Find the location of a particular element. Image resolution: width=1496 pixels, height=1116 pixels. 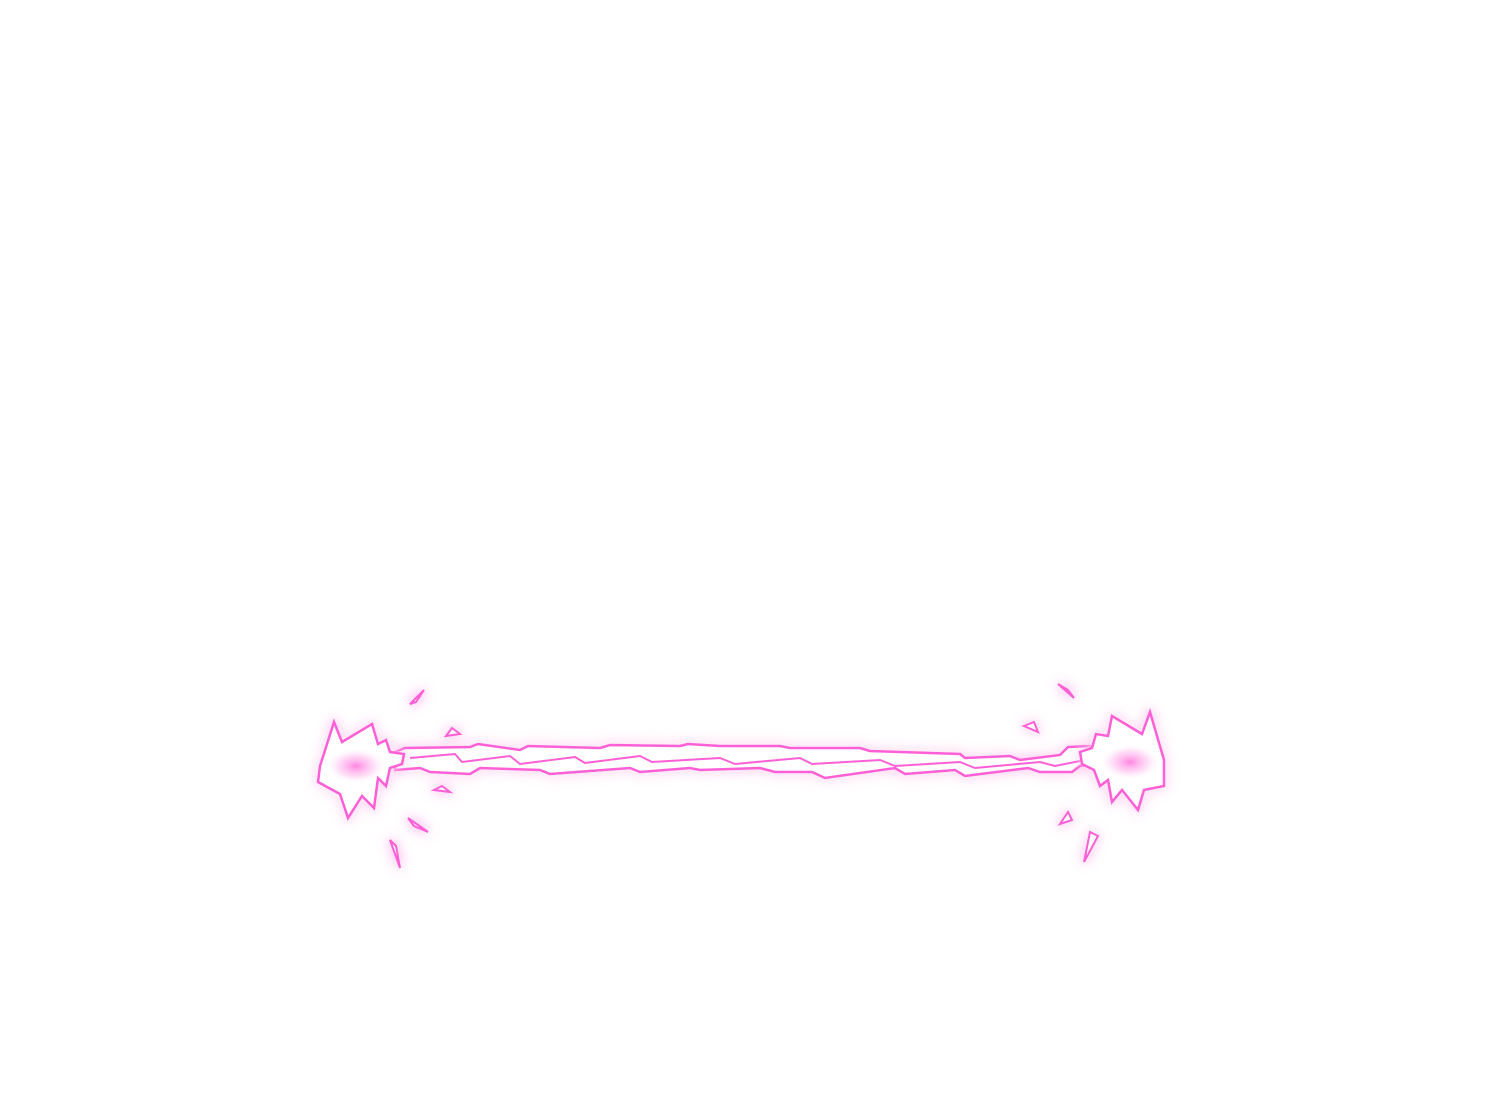

lightning-beam is located at coordinates (747, 761).